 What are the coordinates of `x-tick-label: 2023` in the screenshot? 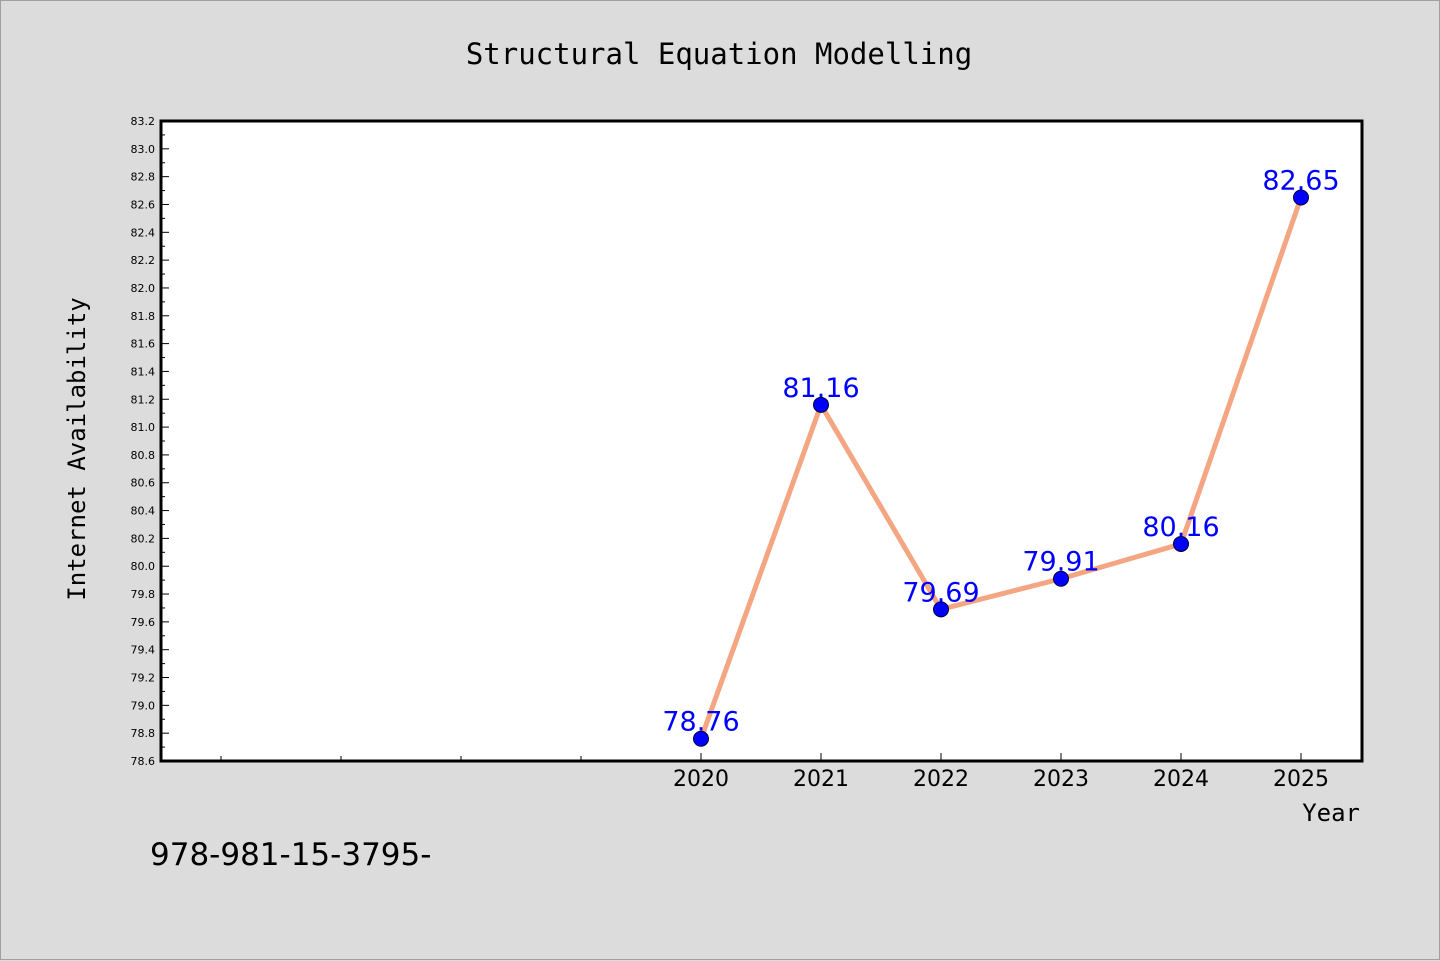 It's located at (1061, 779).